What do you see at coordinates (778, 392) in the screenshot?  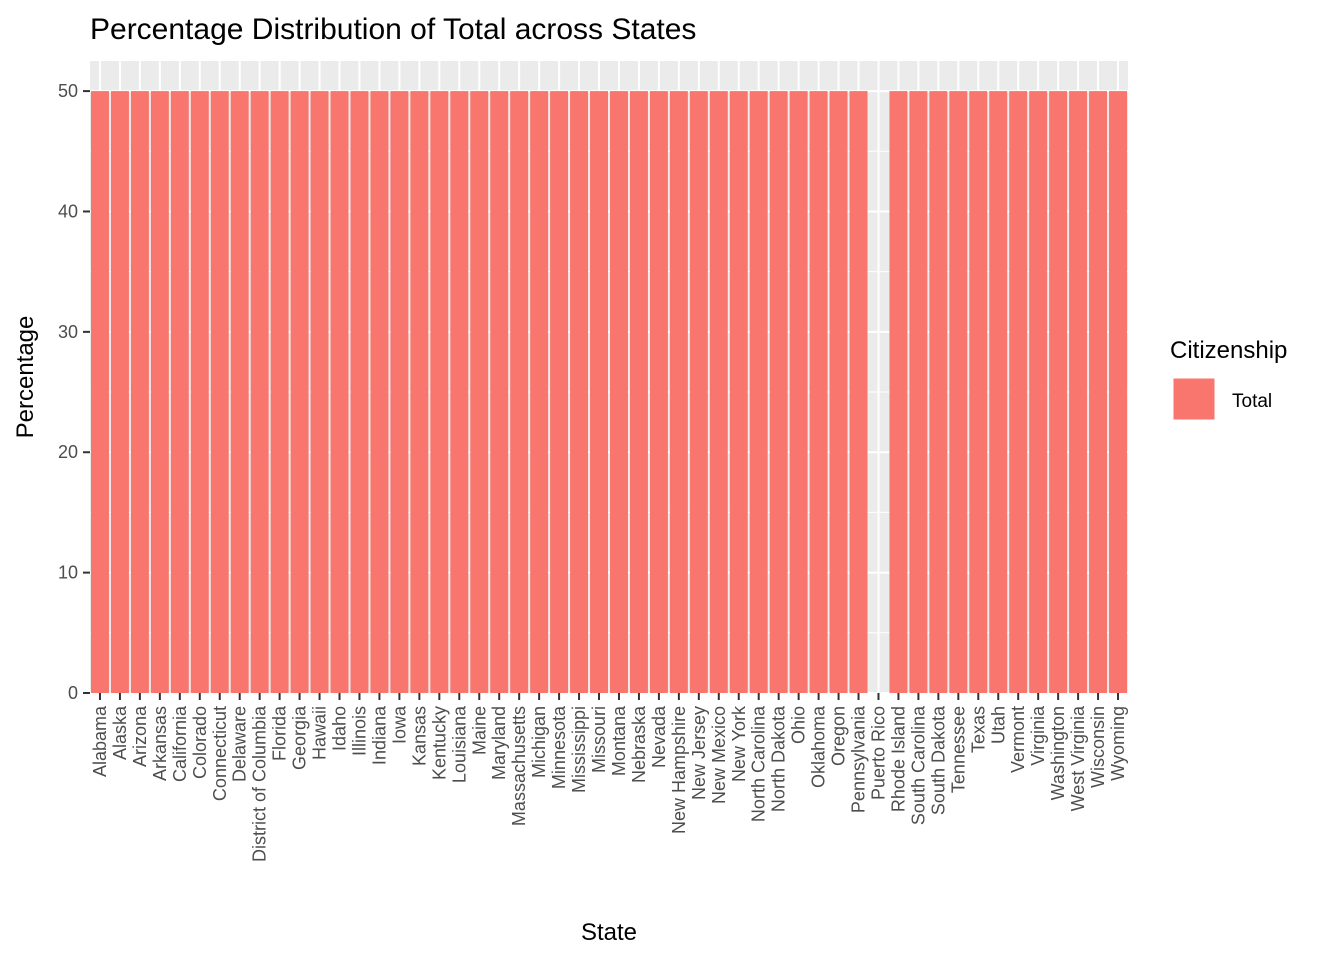 I see `bar-north-dakota` at bounding box center [778, 392].